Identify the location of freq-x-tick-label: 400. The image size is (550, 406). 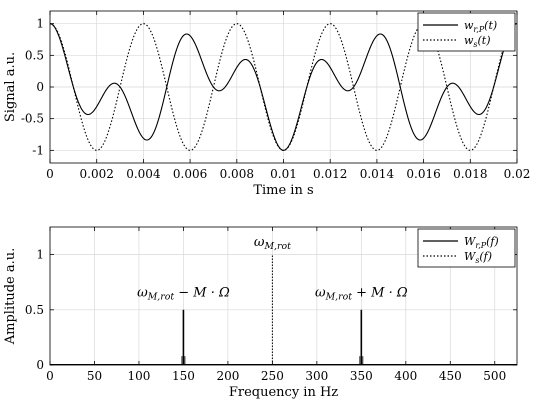
(405, 376).